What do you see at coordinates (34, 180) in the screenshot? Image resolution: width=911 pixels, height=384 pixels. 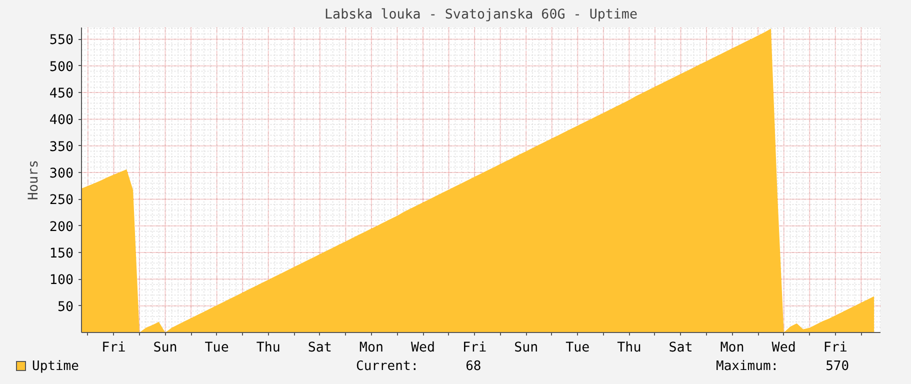 I see `y-axis-title: Hours` at bounding box center [34, 180].